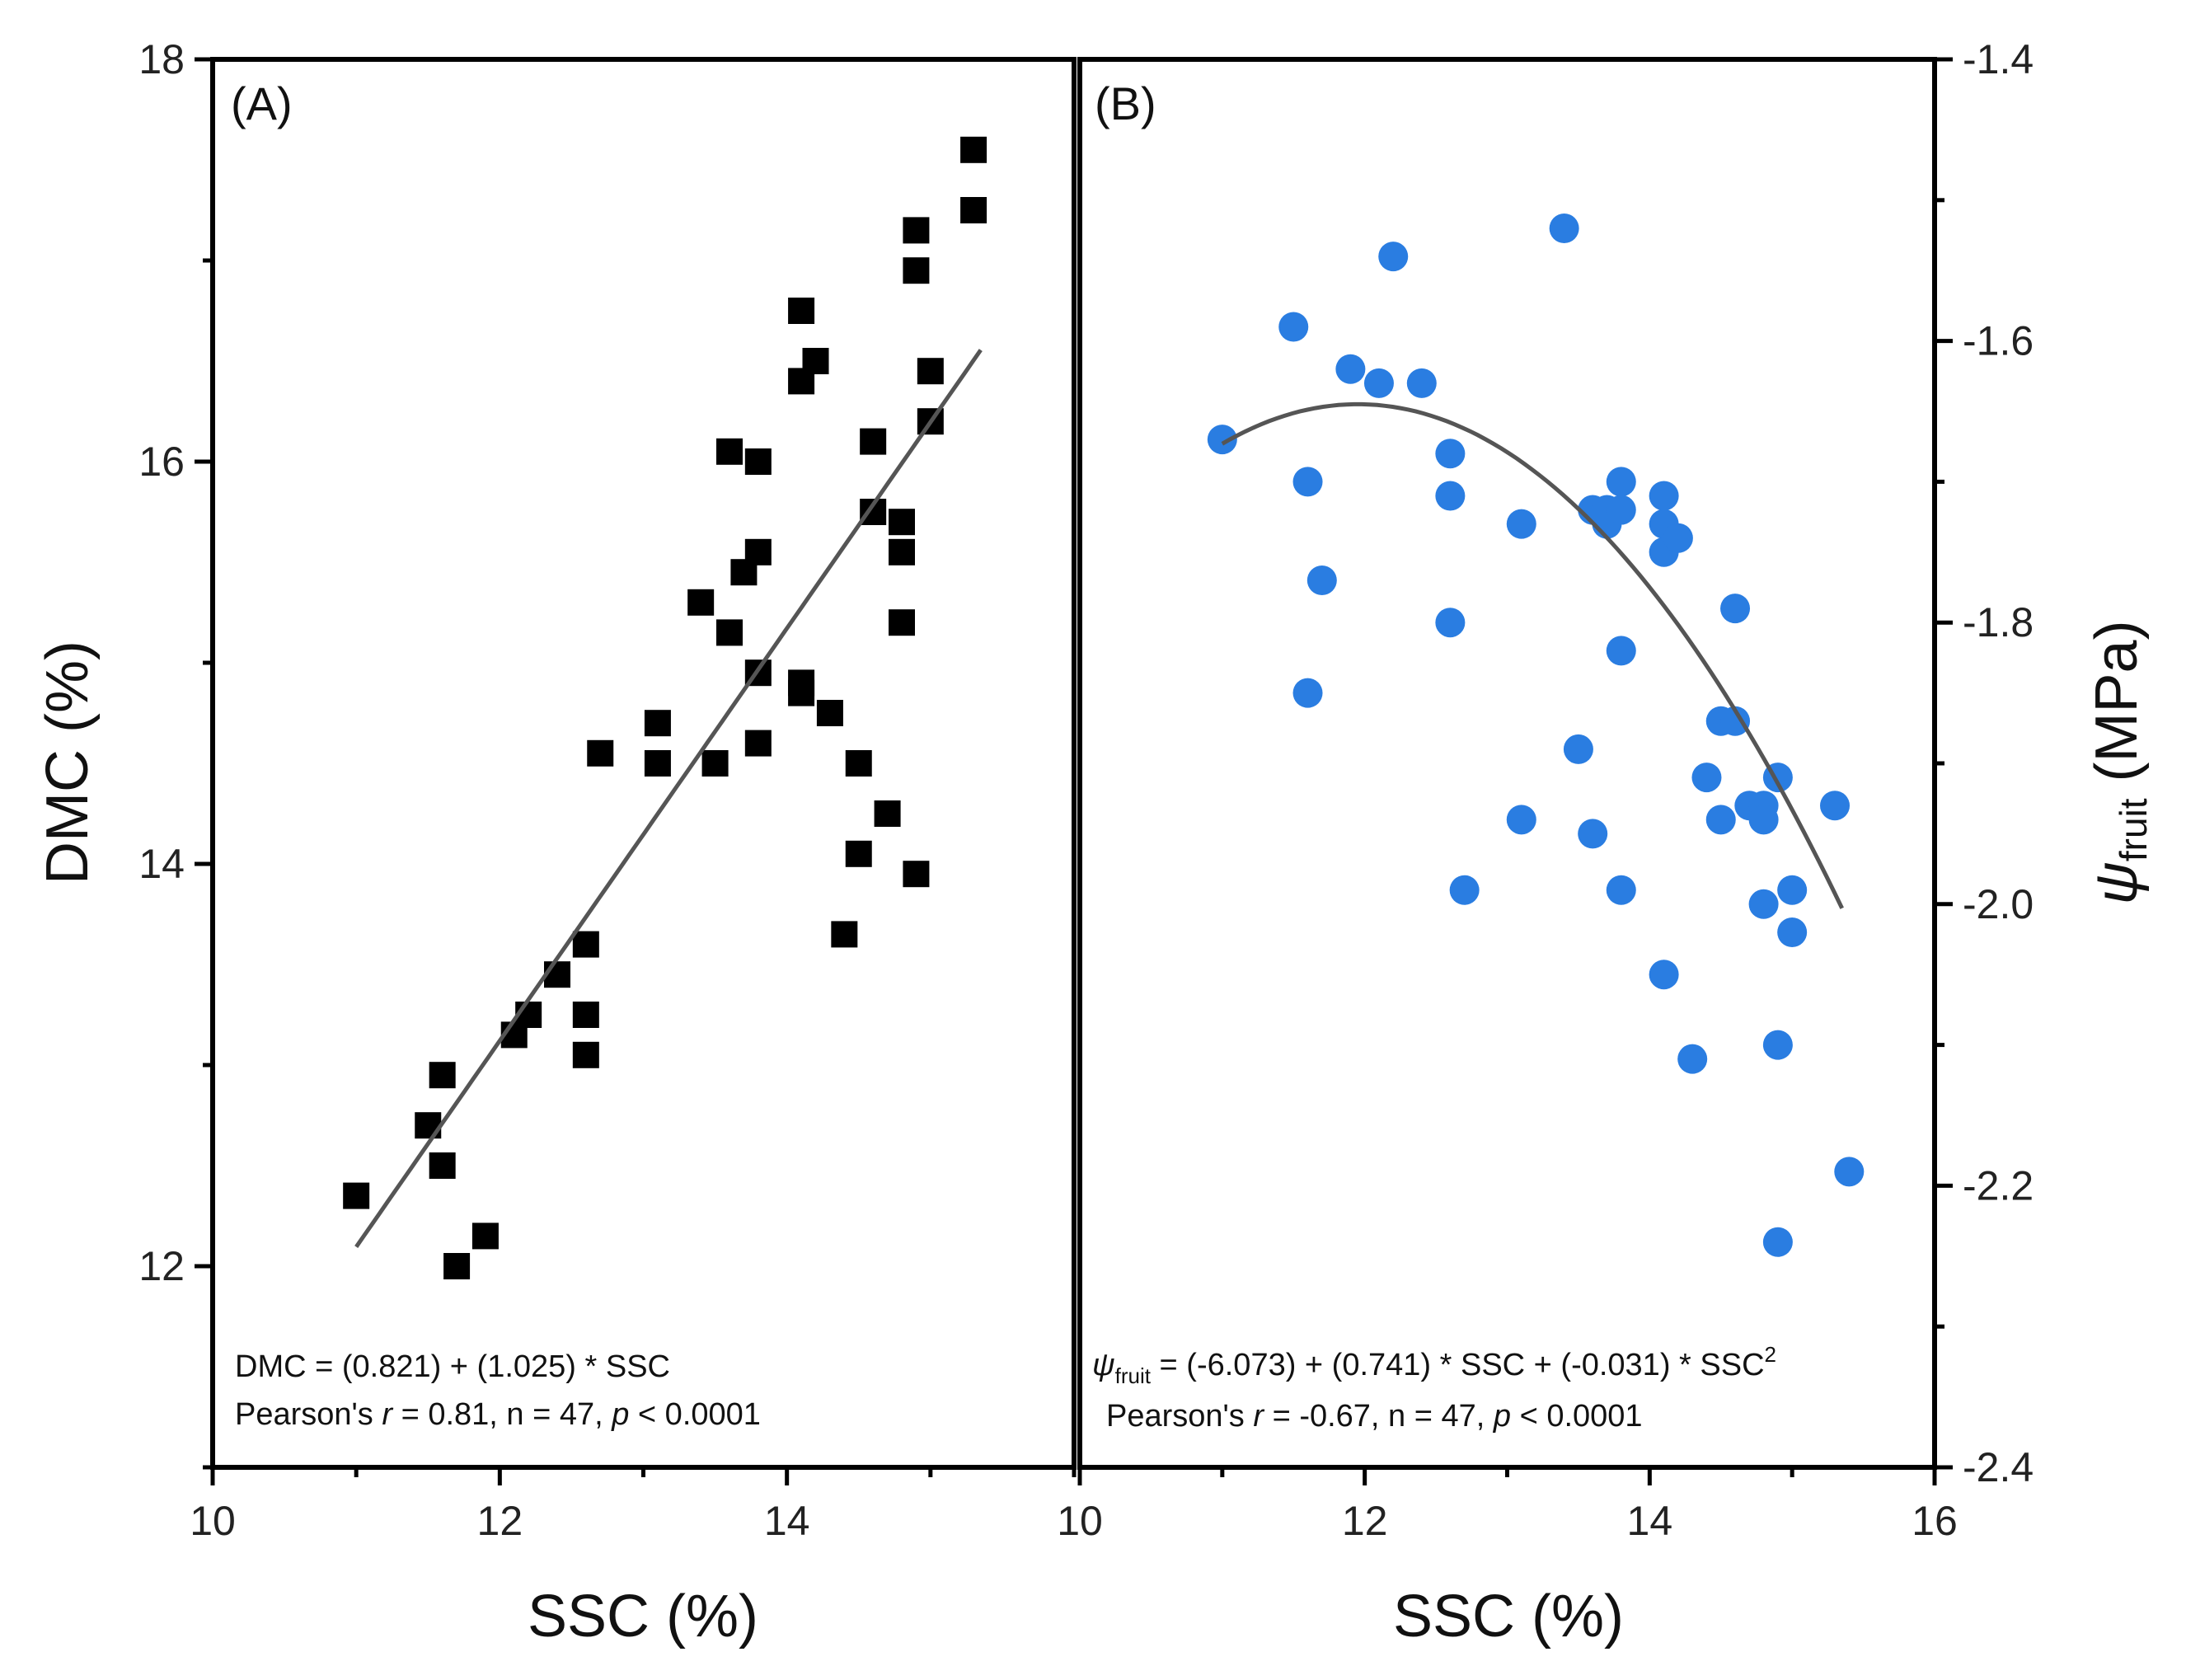 This screenshot has width=2186, height=1680. I want to click on panel-a-stats: Pearson's r = 0.81, n = 47, p < 0.0001, so click(498, 1414).